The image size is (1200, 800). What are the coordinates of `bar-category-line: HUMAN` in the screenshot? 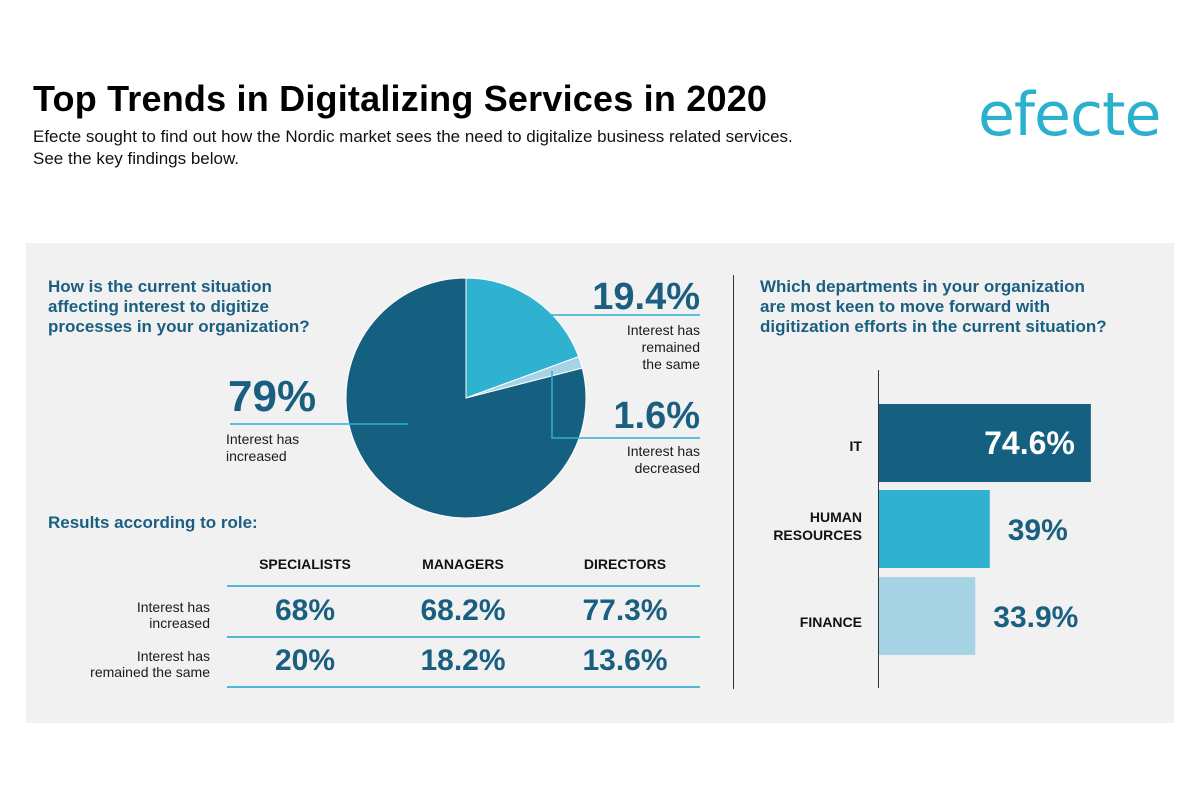 It's located at (835, 517).